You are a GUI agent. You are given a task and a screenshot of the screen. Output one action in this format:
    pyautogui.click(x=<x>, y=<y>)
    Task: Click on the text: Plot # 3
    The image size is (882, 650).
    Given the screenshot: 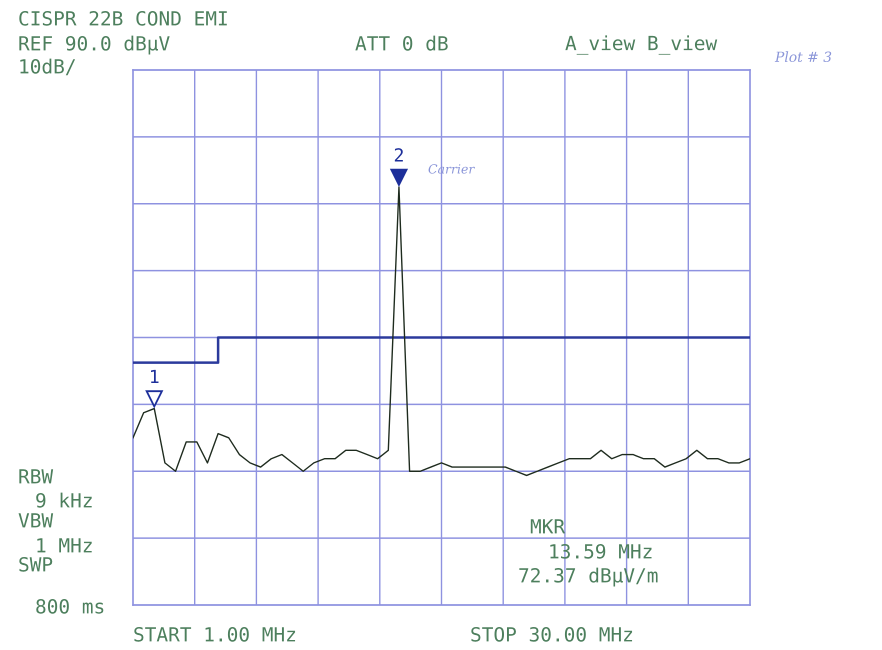 What is the action you would take?
    pyautogui.click(x=803, y=56)
    